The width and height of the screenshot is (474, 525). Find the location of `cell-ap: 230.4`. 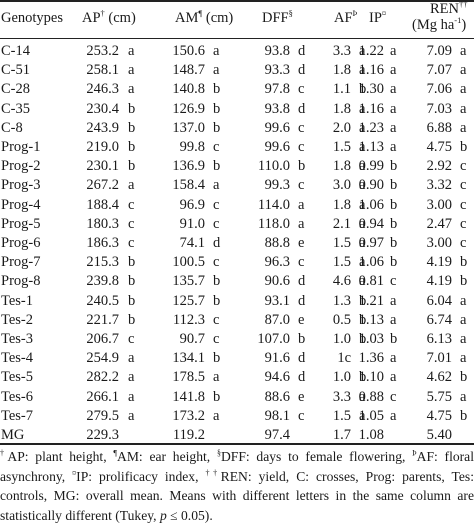

cell-ap: 230.4 is located at coordinates (102, 108).